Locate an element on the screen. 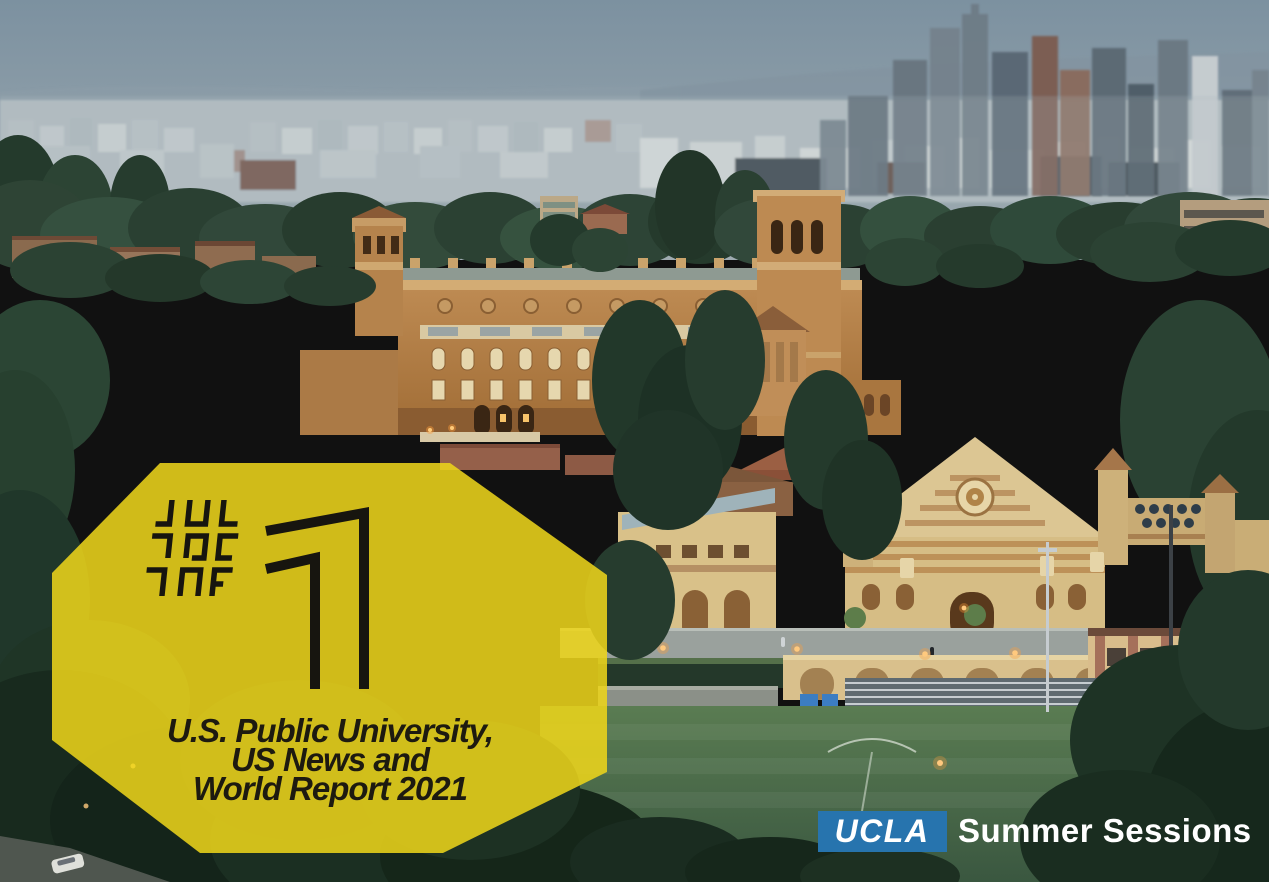 The width and height of the screenshot is (1269, 882). number-one-icon is located at coordinates (316, 597).